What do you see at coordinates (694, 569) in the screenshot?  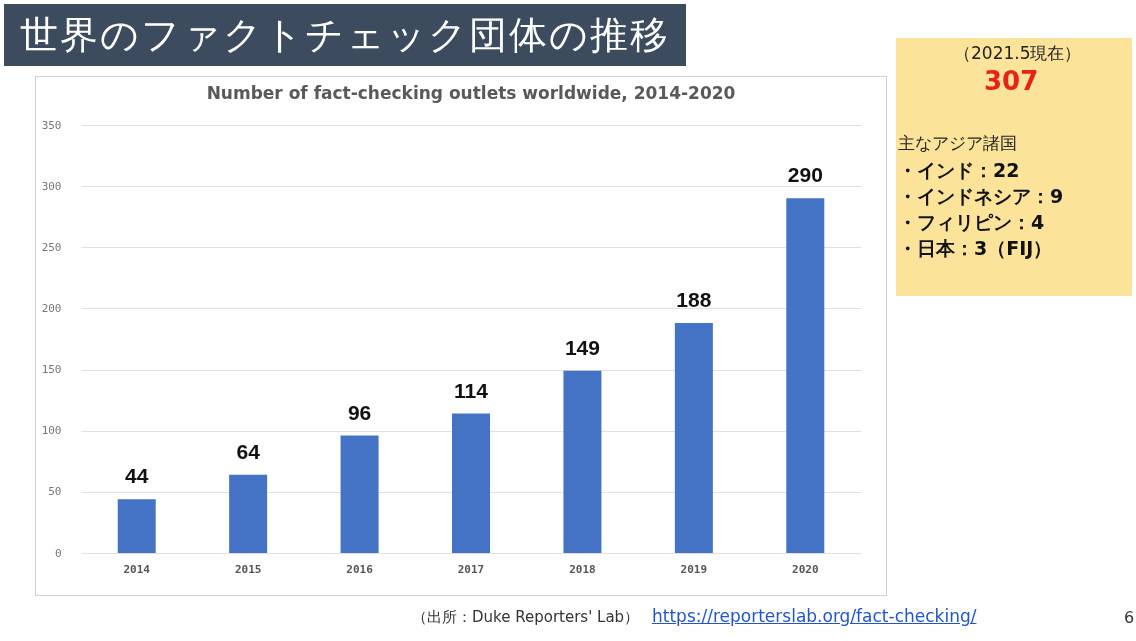 I see `x-tick-label: 2019` at bounding box center [694, 569].